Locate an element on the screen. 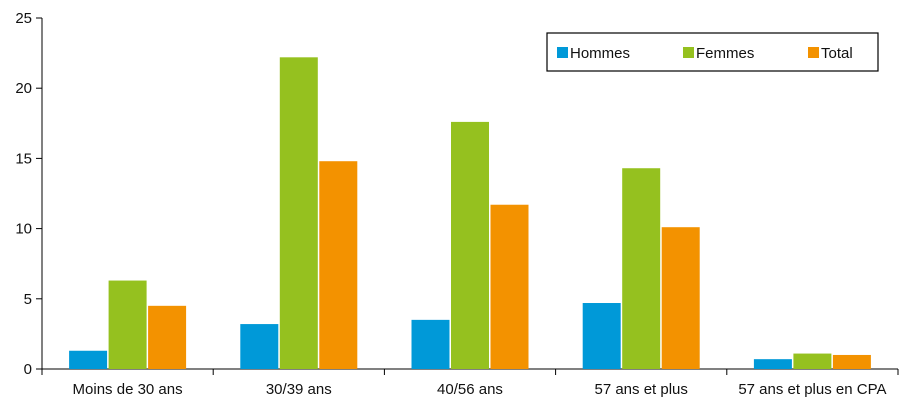  x-tick-label: 40/56 ans is located at coordinates (470, 389).